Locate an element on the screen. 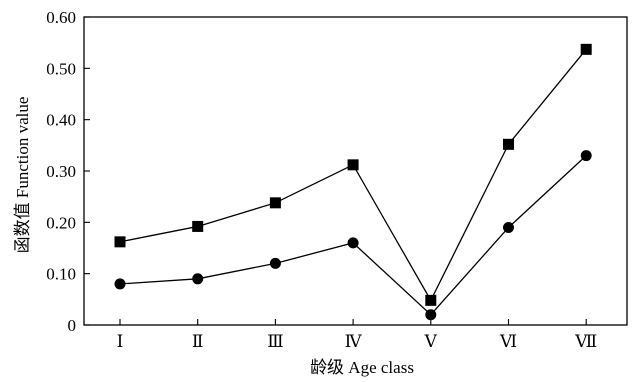 This screenshot has width=632, height=382. y-tick-label: 0.20 is located at coordinates (61, 222).